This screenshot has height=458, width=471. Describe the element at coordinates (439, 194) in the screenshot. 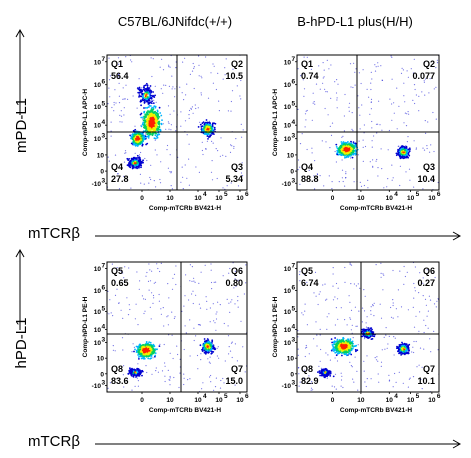

I see `x-tick-exponent: 6` at that location.